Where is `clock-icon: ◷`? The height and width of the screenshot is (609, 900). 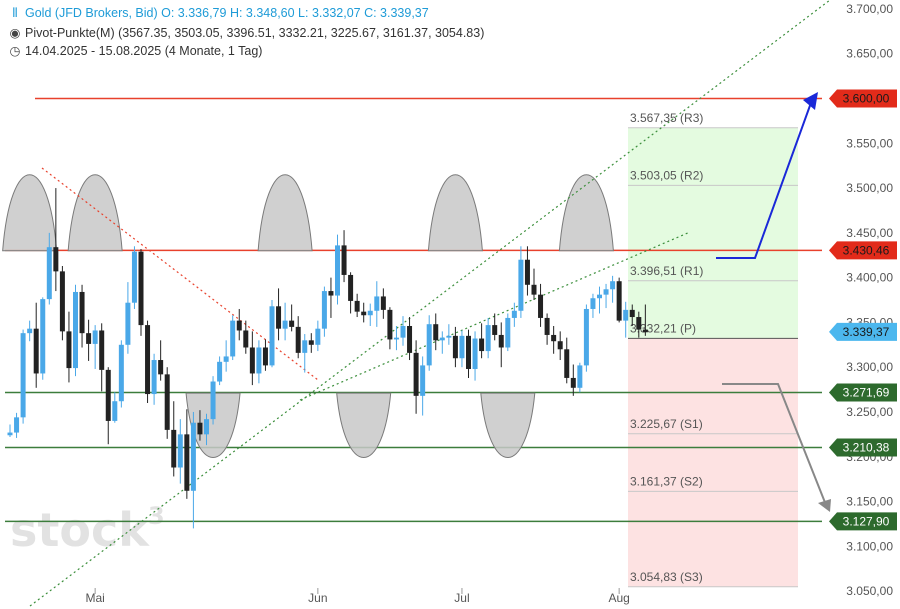 clock-icon: ◷ is located at coordinates (15, 51).